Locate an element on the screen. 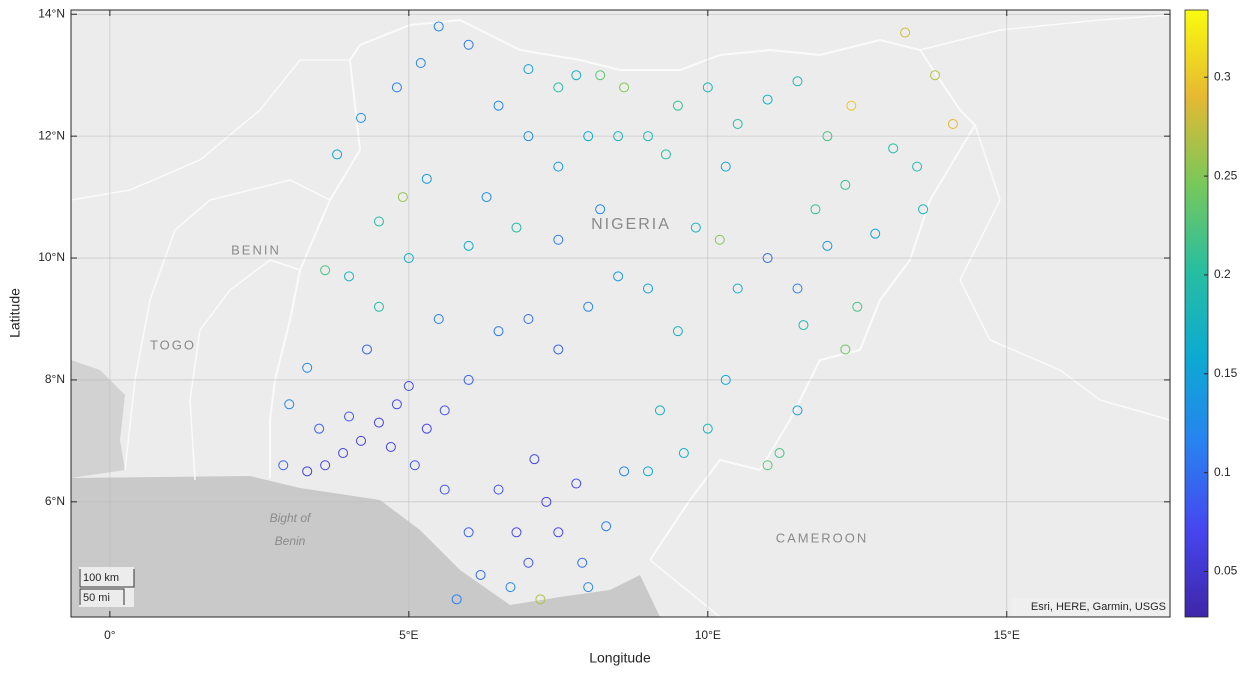 The image size is (1250, 681). map-label: Bight of is located at coordinates (291, 518).